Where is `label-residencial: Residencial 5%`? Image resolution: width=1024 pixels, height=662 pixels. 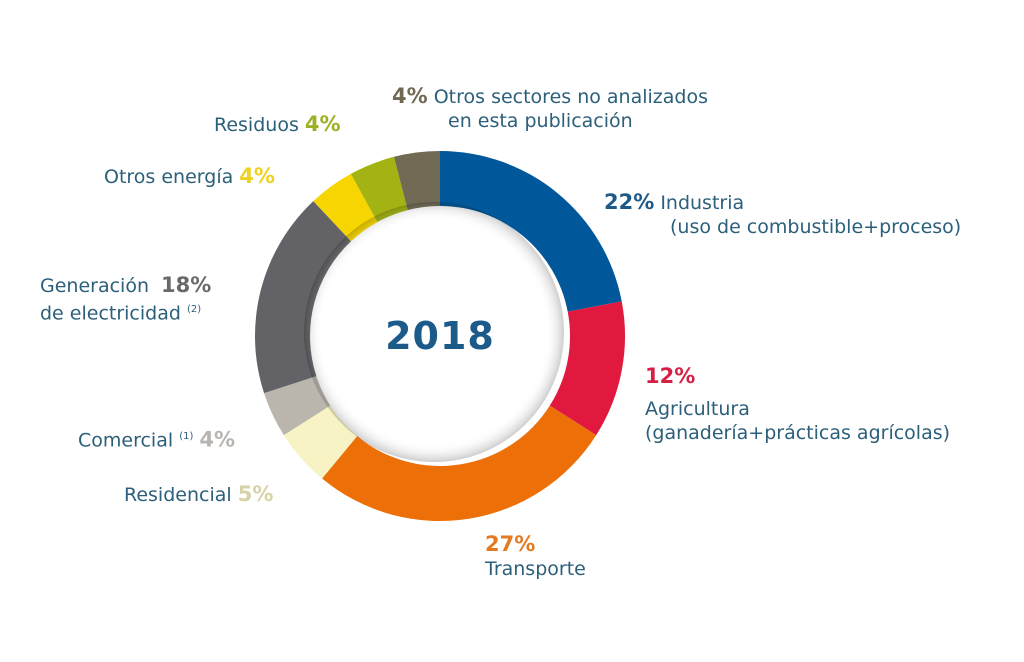 label-residencial: Residencial 5% is located at coordinates (198, 494).